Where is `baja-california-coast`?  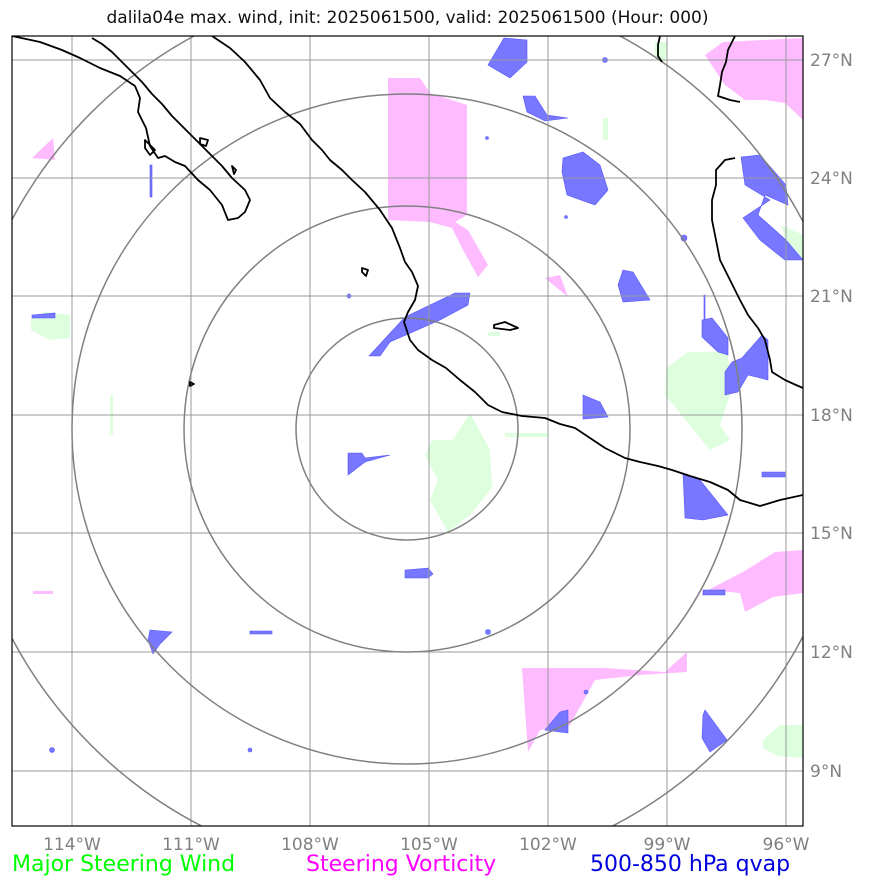
baja-california-coast is located at coordinates (131, 128).